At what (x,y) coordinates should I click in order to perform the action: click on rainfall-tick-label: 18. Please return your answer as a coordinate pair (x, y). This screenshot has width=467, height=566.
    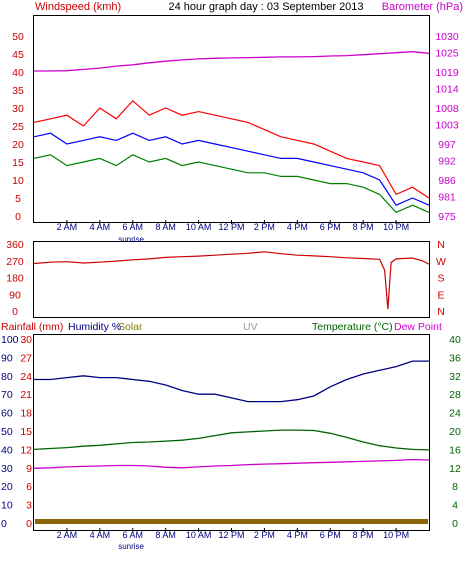
    Looking at the image, I should click on (26, 414).